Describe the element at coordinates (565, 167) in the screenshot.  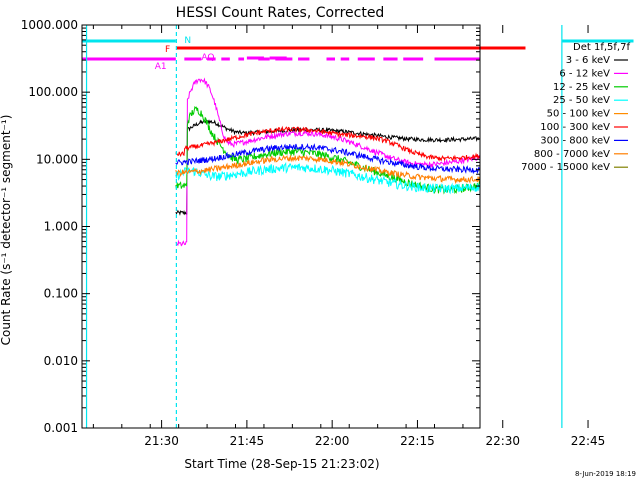
I see `legend-label: 7000 - 15000 keV` at that location.